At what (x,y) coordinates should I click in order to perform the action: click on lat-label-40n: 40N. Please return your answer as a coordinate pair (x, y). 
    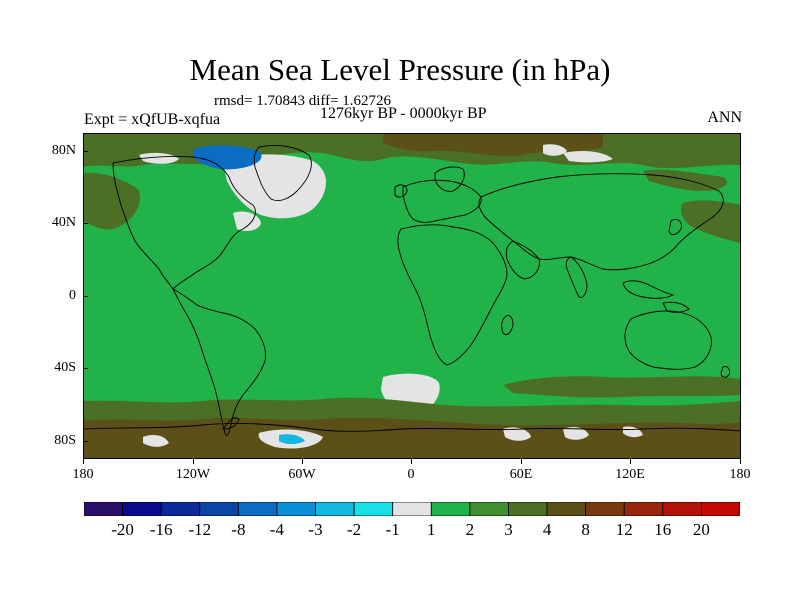
    Looking at the image, I should click on (63, 222).